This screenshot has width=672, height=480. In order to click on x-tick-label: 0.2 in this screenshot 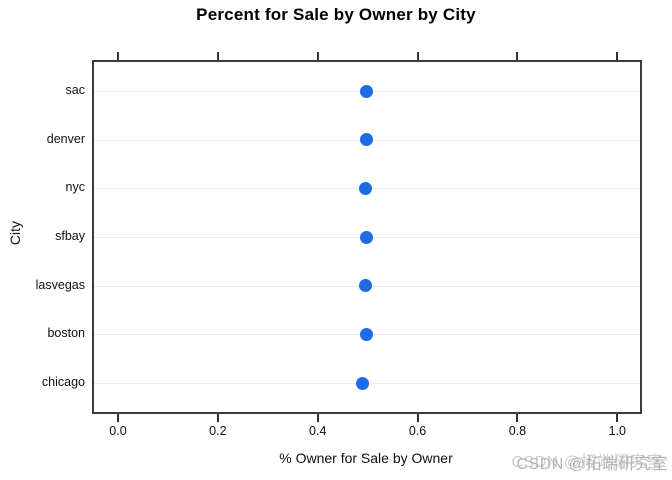, I will do `click(218, 431)`.